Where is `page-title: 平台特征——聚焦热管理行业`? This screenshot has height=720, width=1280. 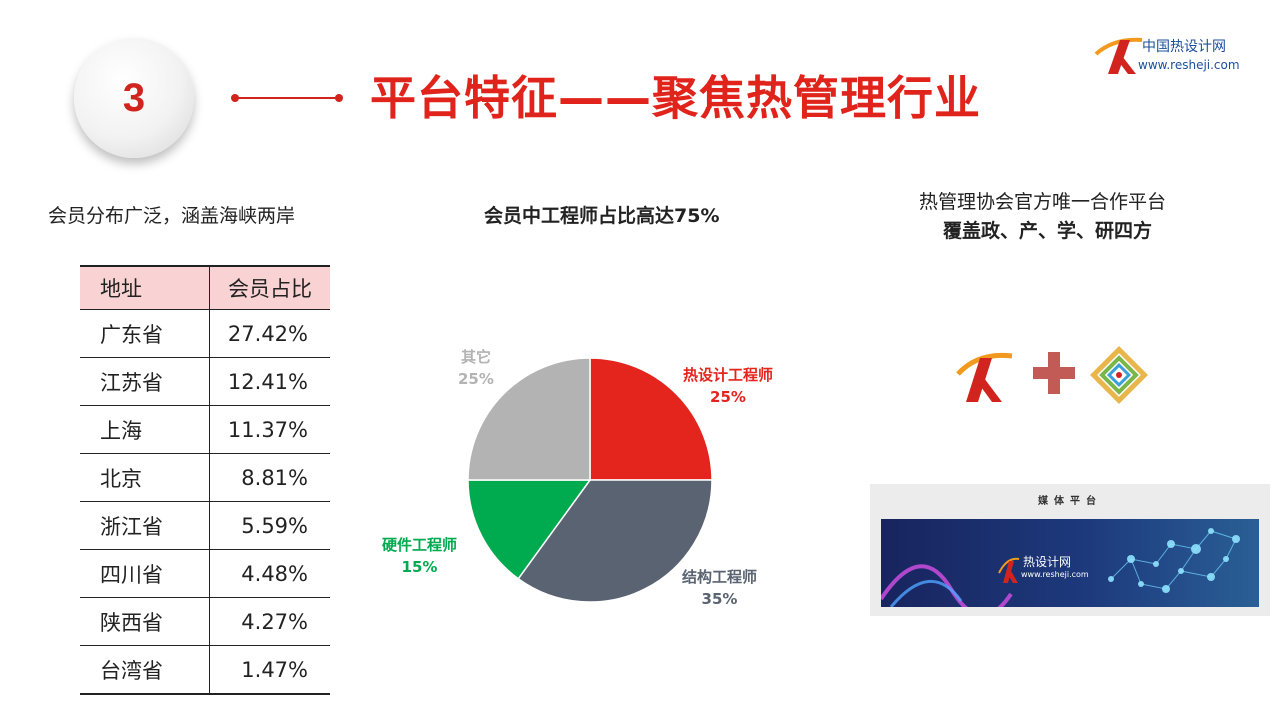
page-title: 平台特征——聚焦热管理行业 is located at coordinates (675, 98).